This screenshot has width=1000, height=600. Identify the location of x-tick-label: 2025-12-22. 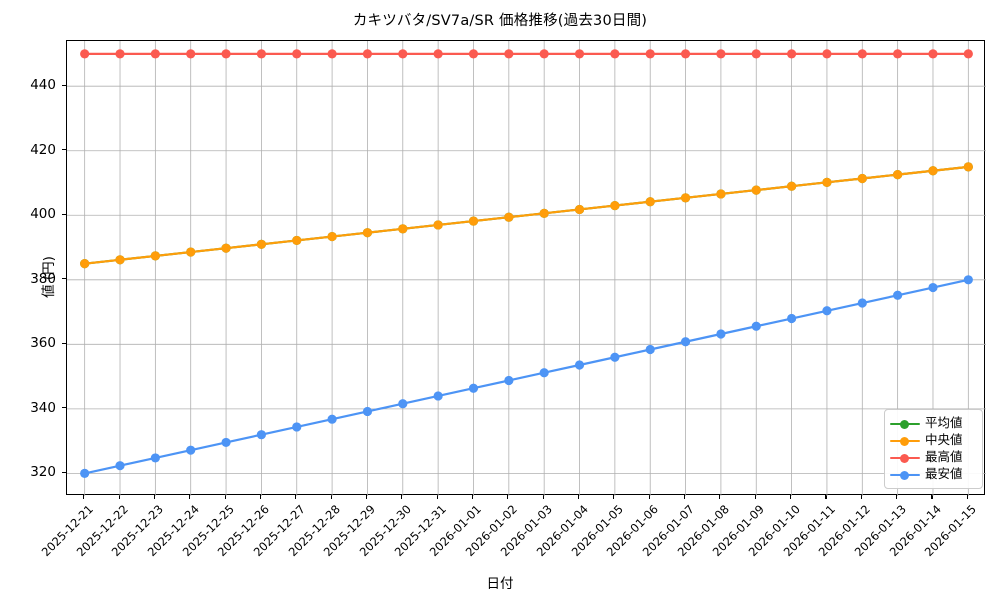
(102, 531).